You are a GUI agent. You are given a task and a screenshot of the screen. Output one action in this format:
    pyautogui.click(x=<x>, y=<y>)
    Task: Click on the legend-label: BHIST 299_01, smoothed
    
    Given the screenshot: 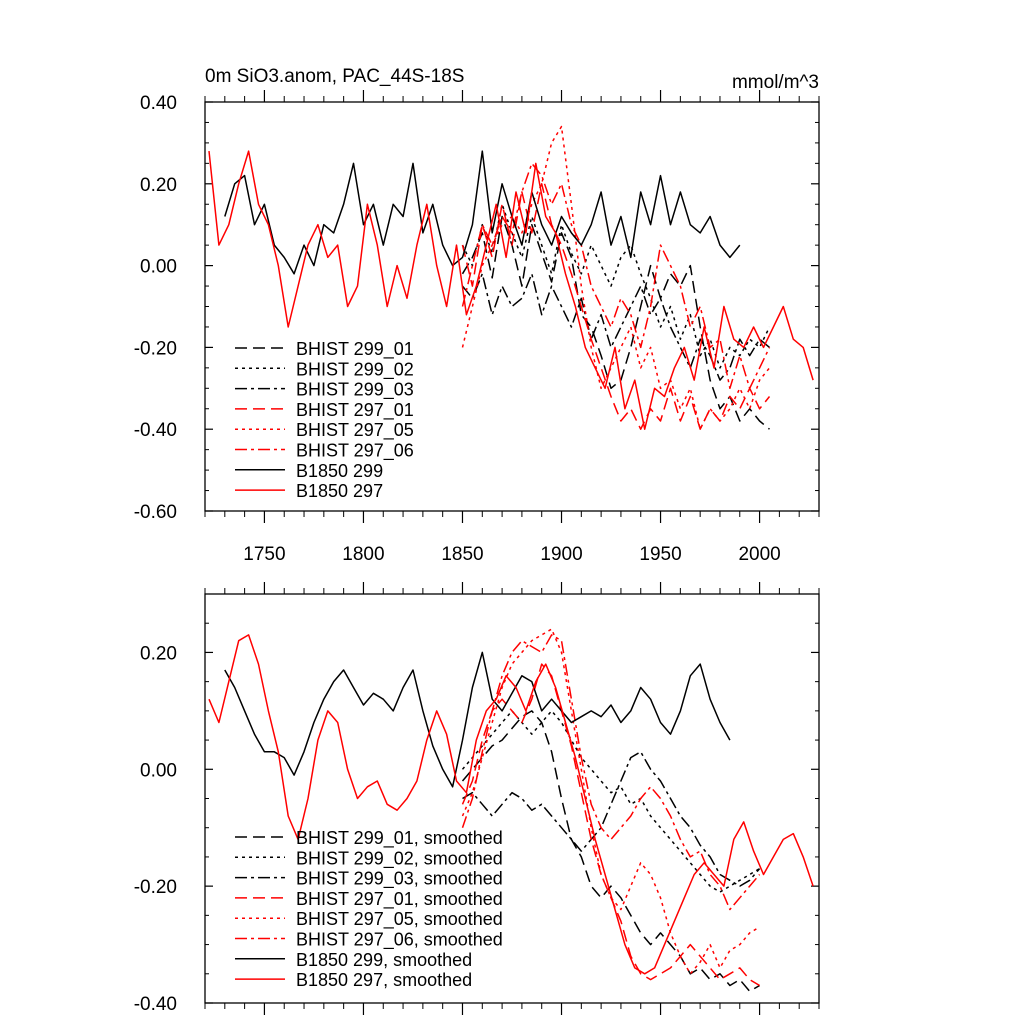 What is the action you would take?
    pyautogui.click(x=399, y=838)
    